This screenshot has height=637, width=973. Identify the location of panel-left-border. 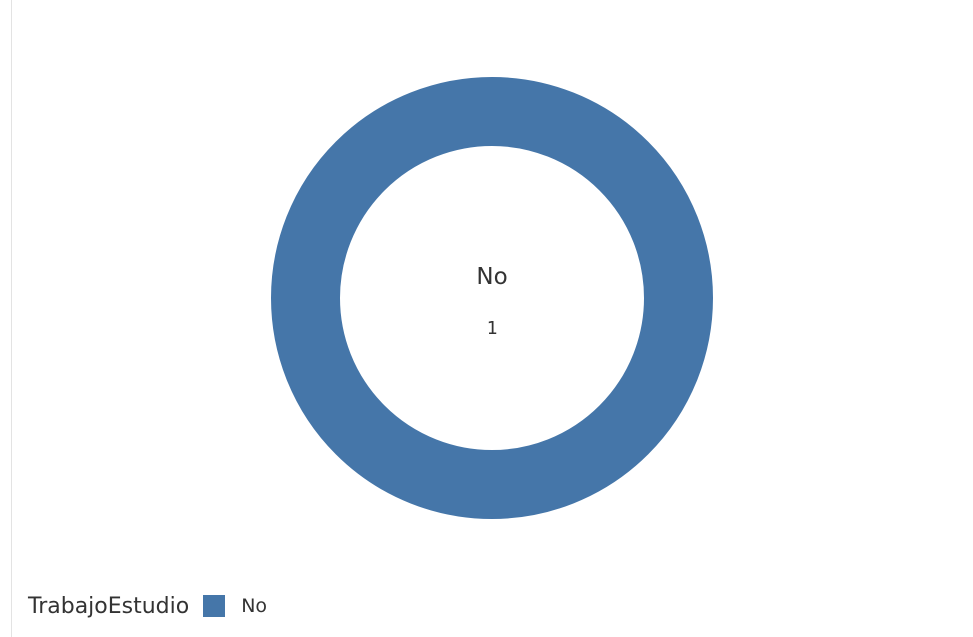
(11, 318).